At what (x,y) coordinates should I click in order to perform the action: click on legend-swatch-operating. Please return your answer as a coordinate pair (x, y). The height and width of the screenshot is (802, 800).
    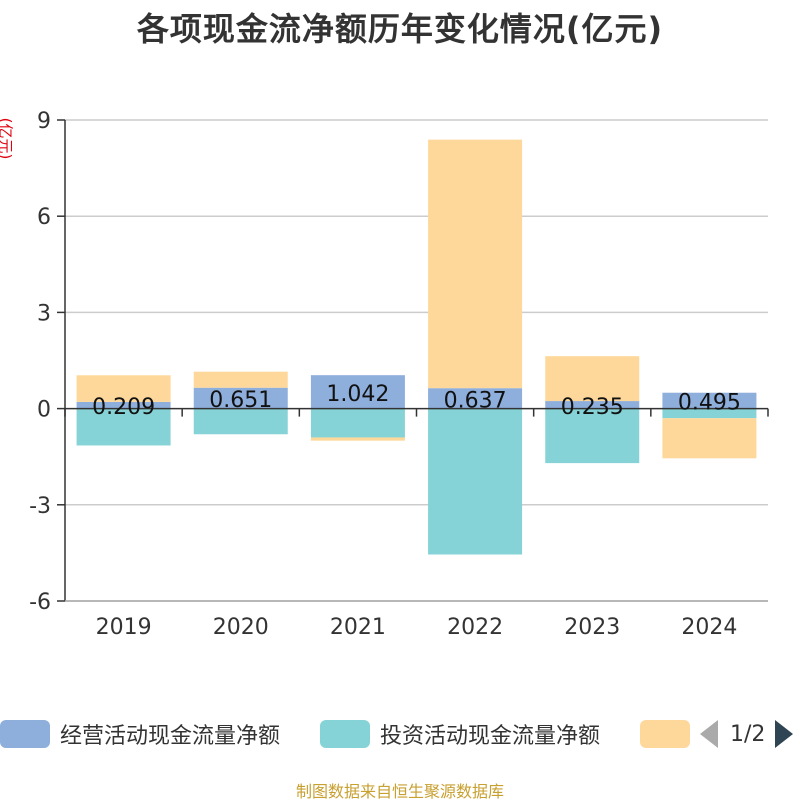
    Looking at the image, I should click on (25, 734).